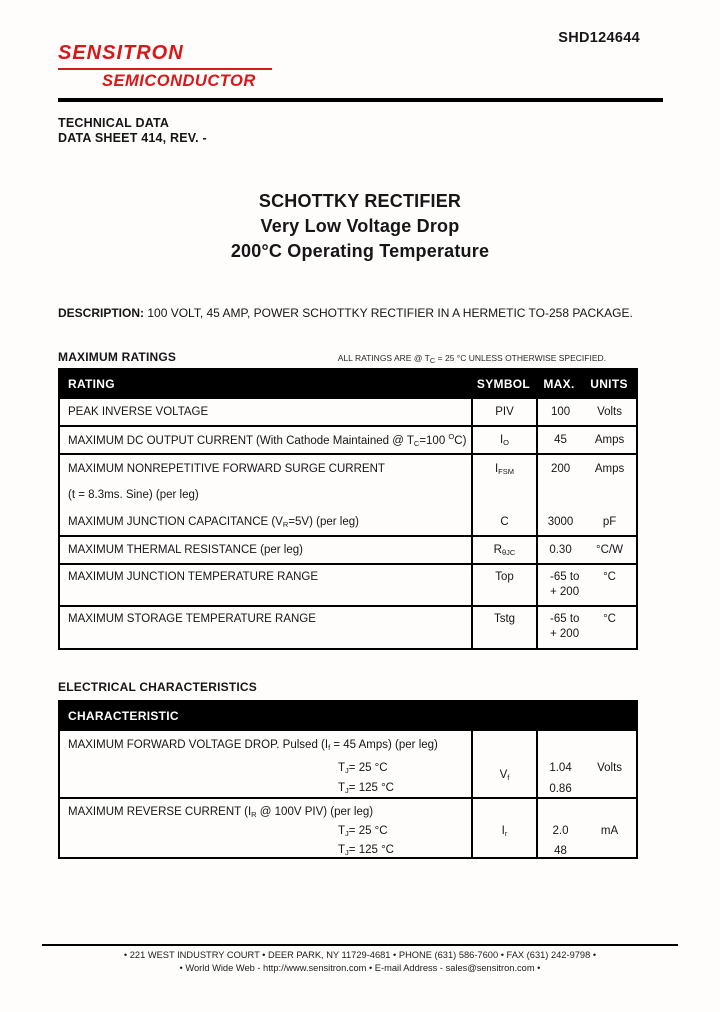  I want to click on symbol-secondary: C, so click(504, 522).